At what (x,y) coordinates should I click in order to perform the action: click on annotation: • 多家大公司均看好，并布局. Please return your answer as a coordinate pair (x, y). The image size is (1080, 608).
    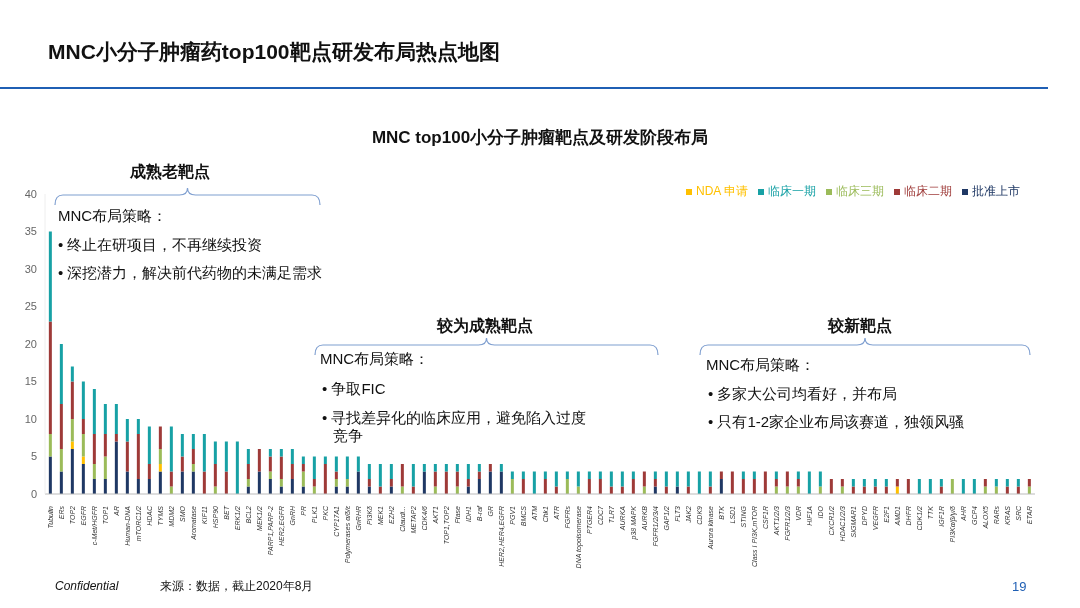
    Looking at the image, I should click on (803, 394).